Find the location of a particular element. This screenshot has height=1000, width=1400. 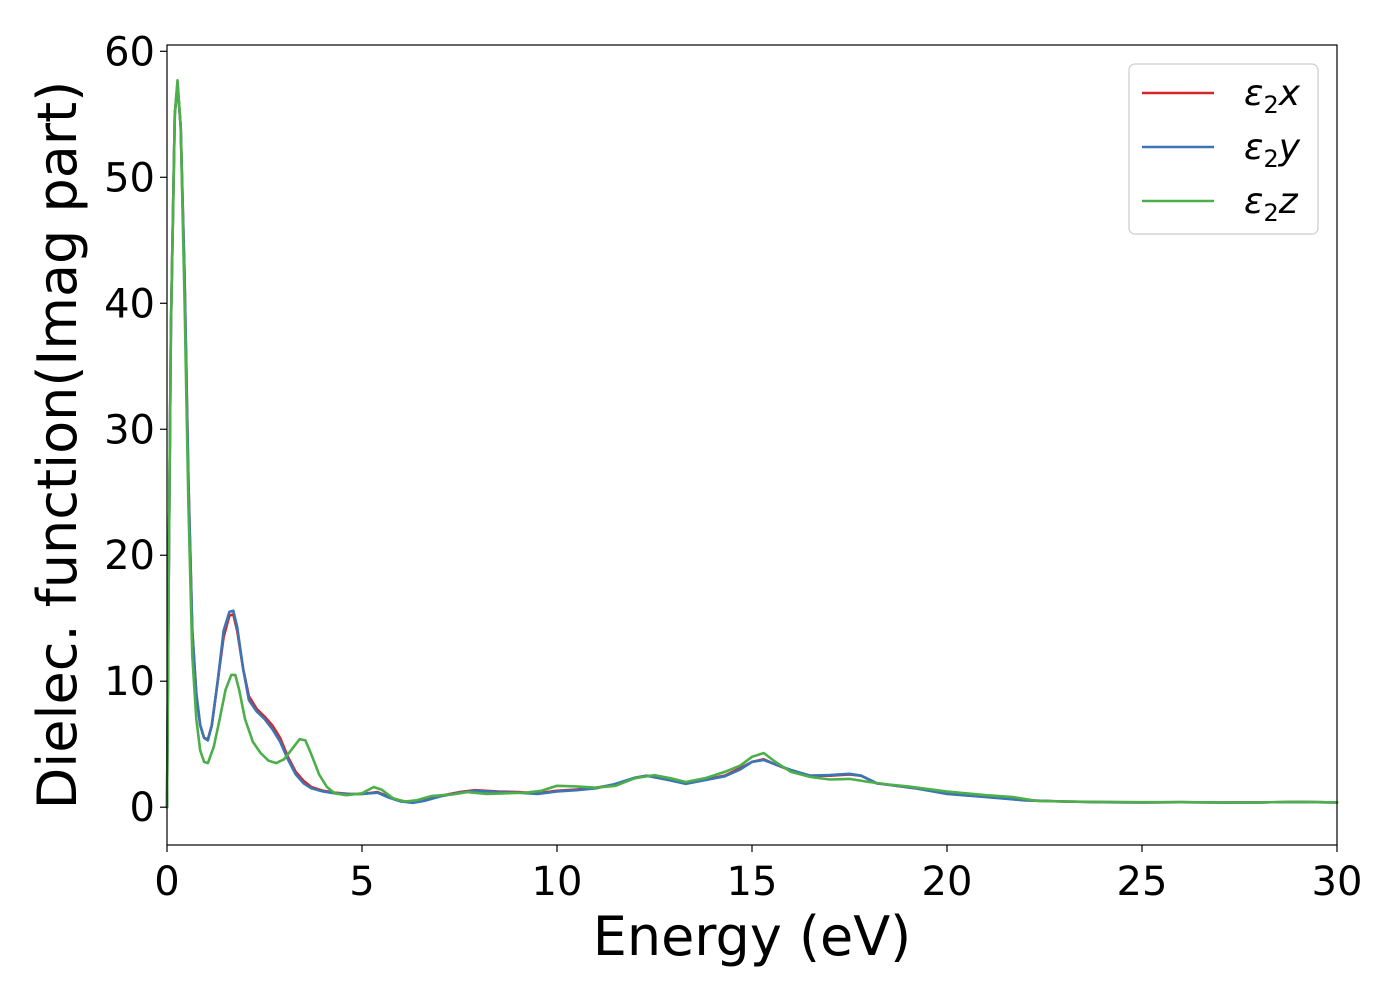

x-tick-label: 10 is located at coordinates (557, 882).